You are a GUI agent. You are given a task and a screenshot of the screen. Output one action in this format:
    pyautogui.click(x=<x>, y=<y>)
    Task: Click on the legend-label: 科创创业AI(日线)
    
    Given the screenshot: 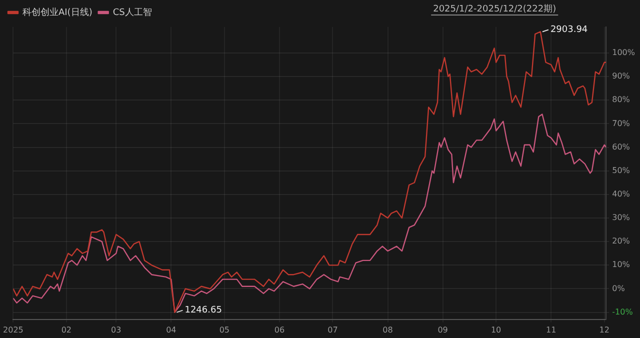 What is the action you would take?
    pyautogui.click(x=57, y=12)
    